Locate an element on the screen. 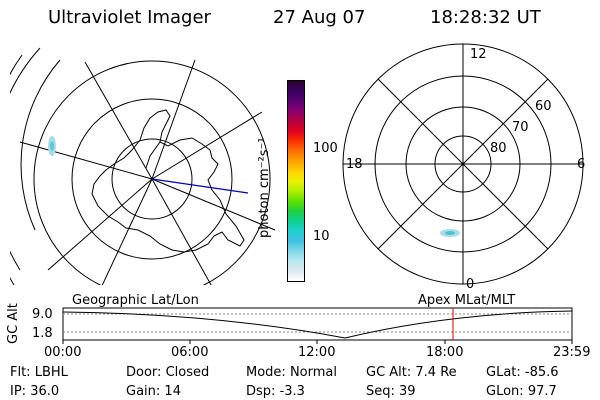  coastline is located at coordinates (168, 181).